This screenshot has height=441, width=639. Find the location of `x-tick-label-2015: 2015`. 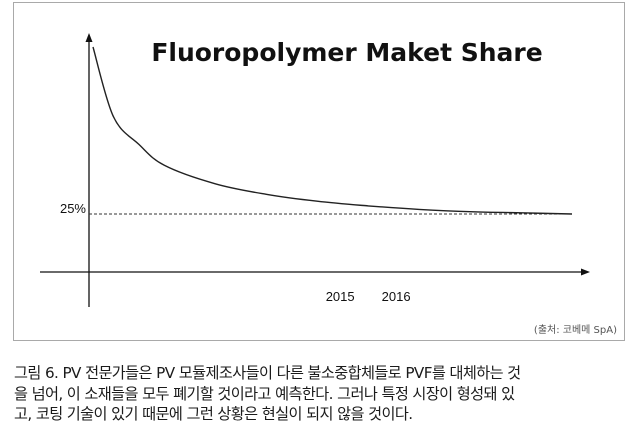

x-tick-label-2015: 2015 is located at coordinates (340, 296).